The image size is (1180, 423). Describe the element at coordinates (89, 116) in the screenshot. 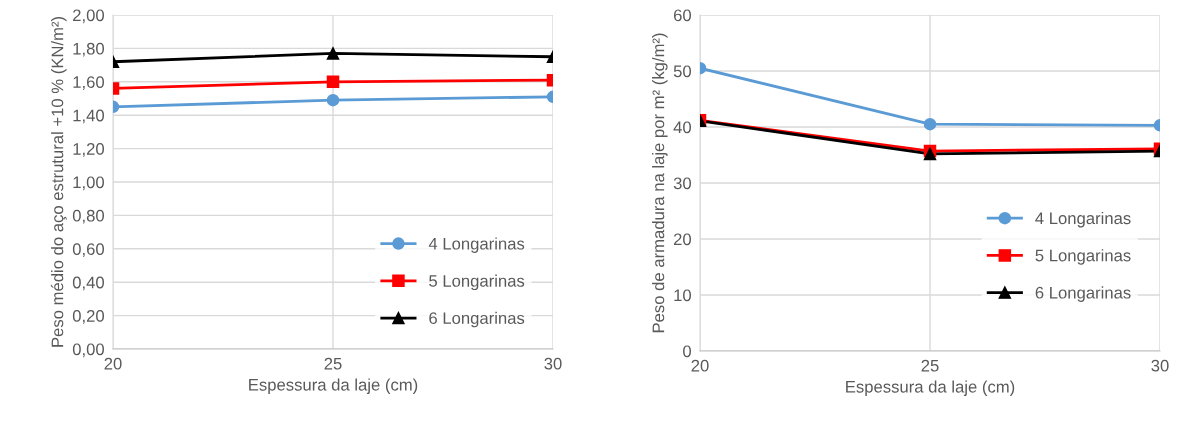

I see `y-tick-label: 1,40` at that location.